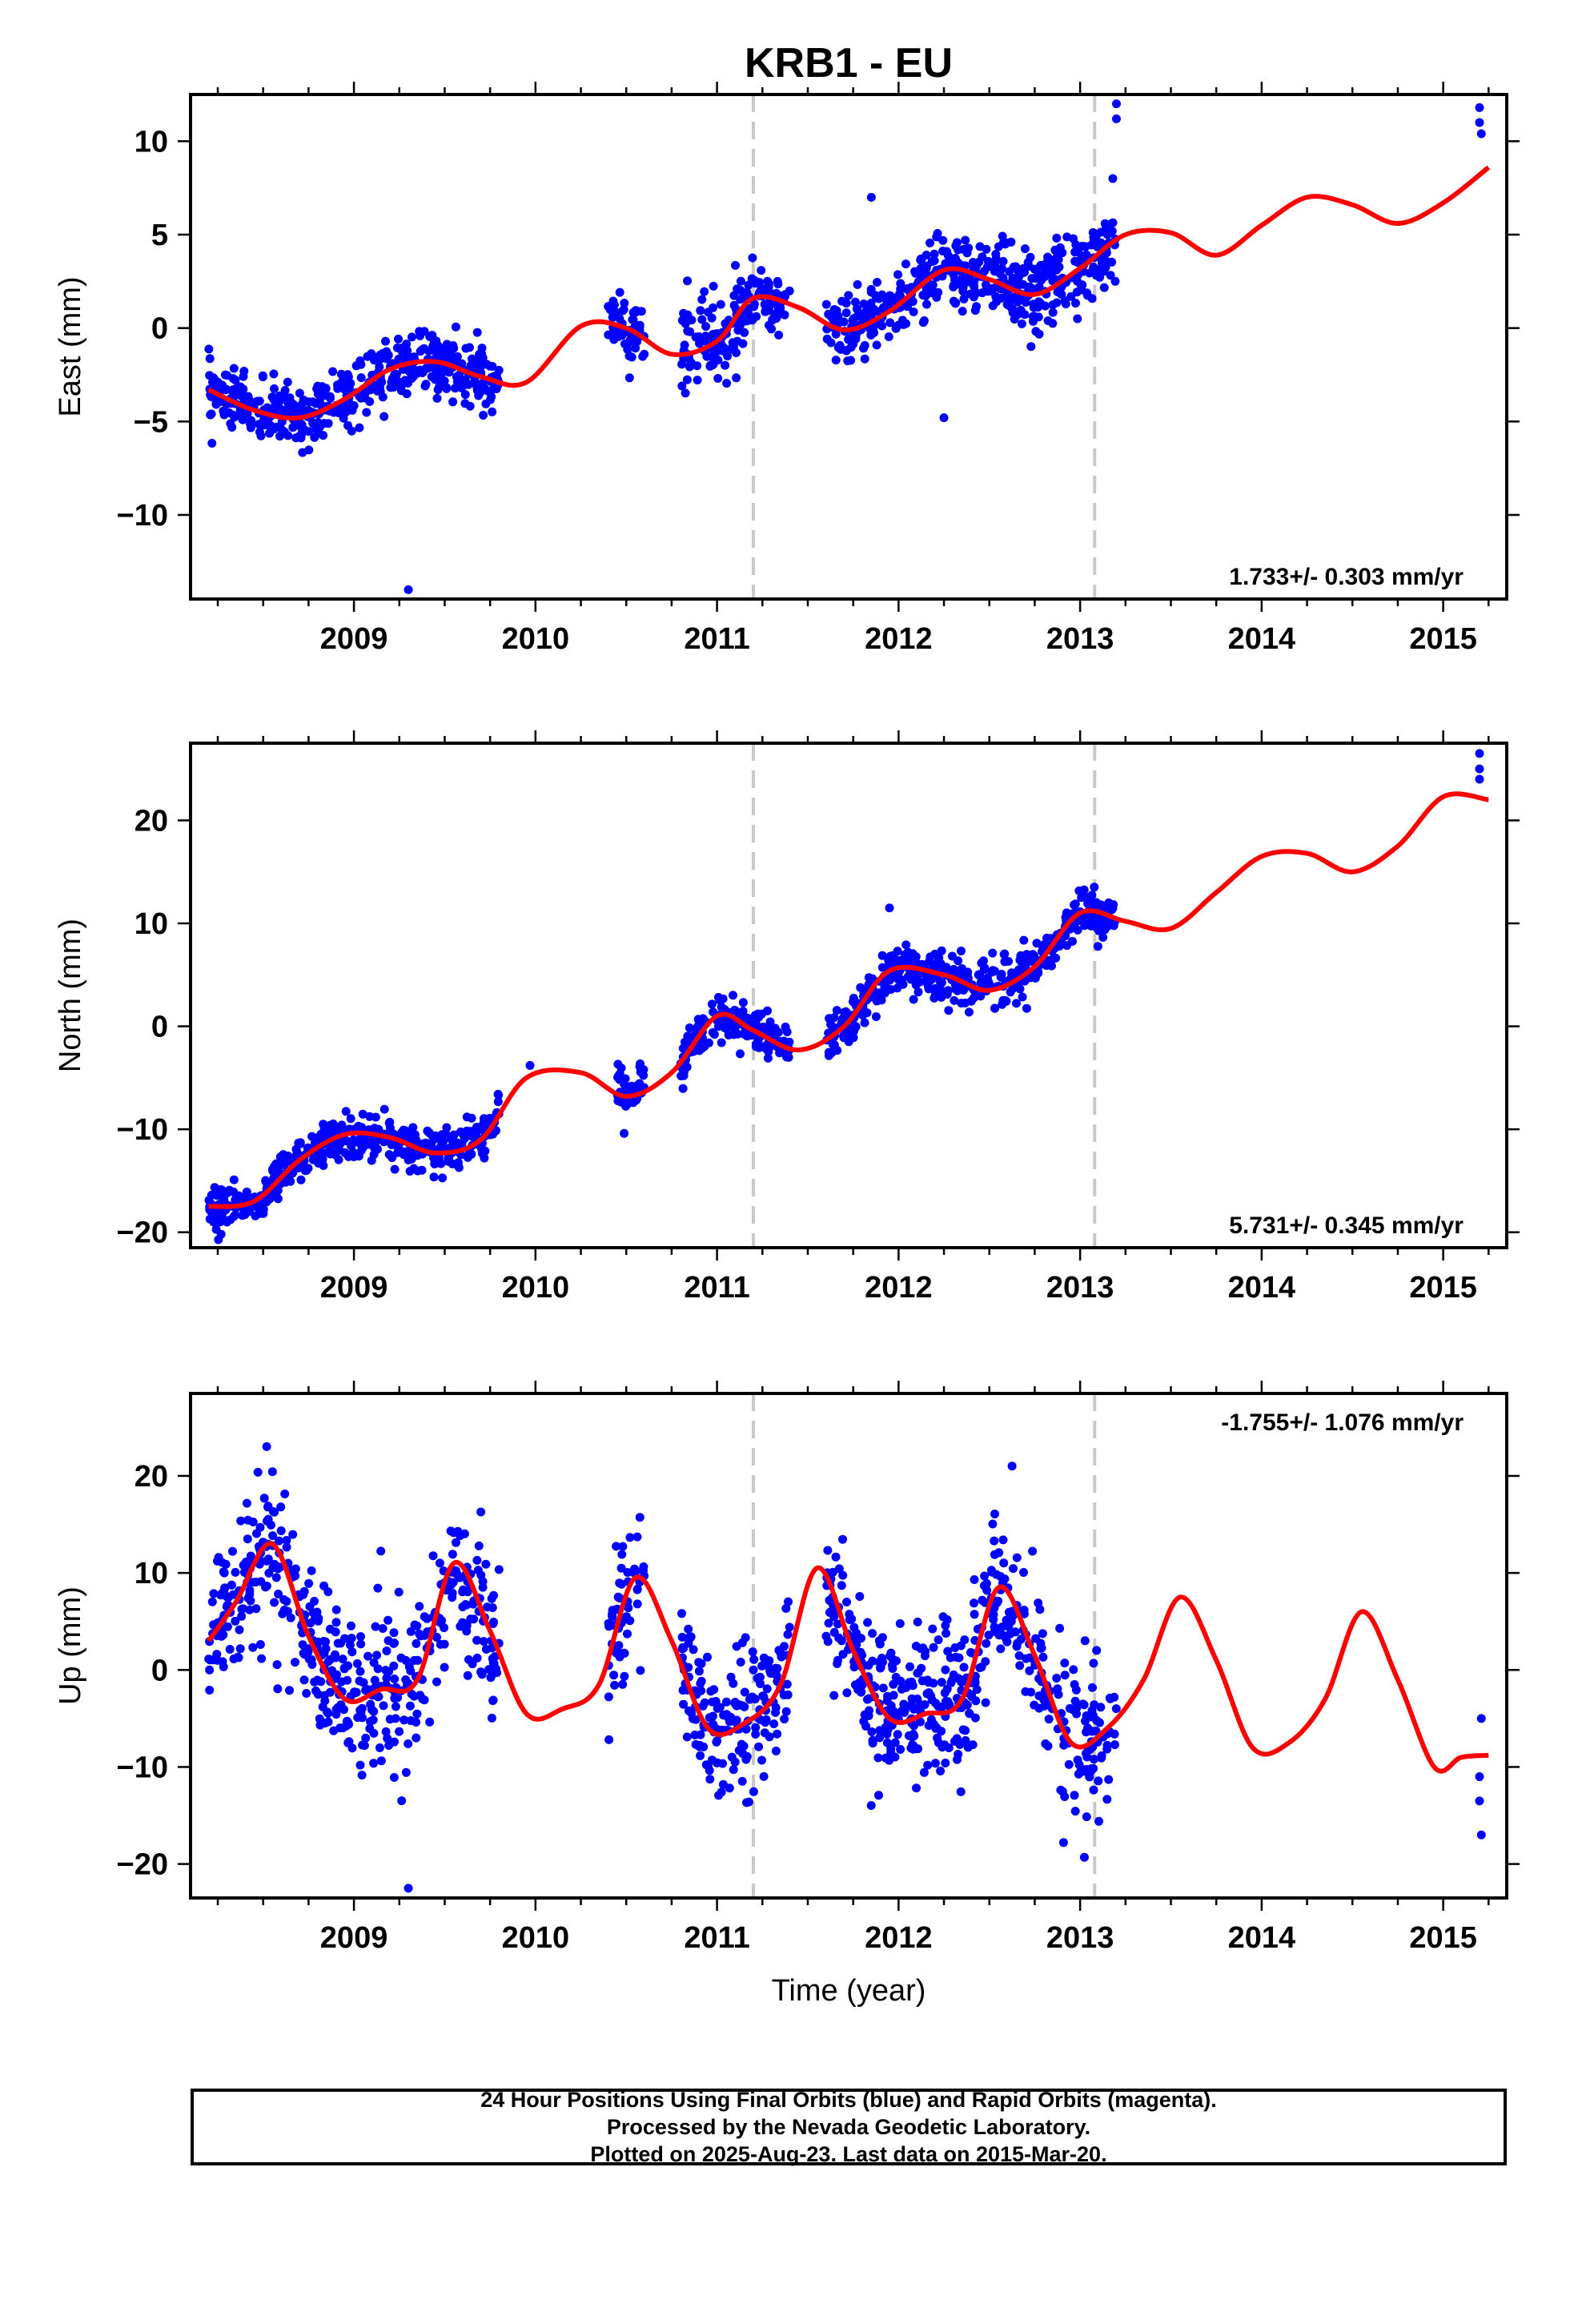  I want to click on model-curve, so click(849, 293).